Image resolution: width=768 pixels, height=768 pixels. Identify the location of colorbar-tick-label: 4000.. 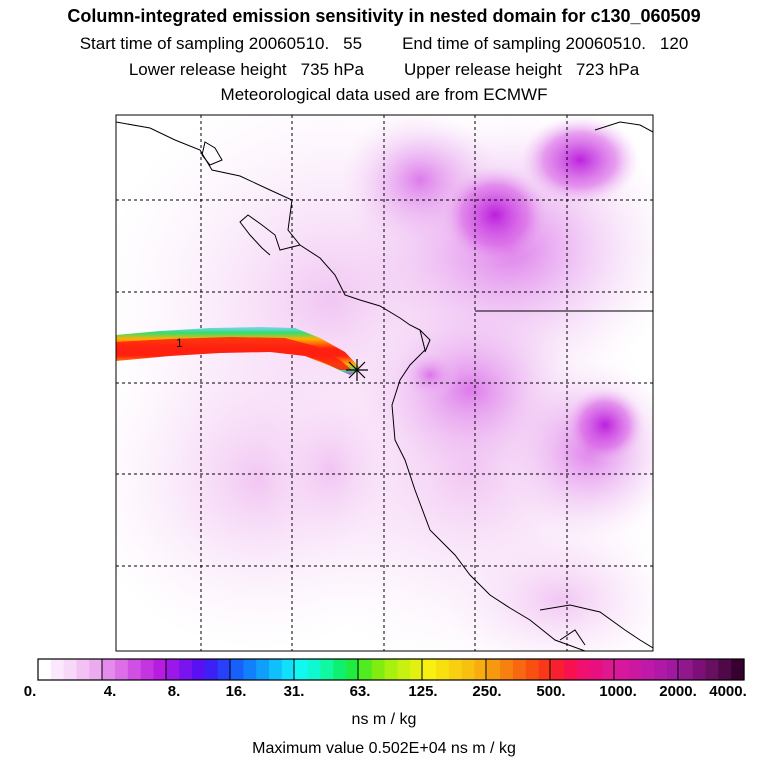
(728, 691).